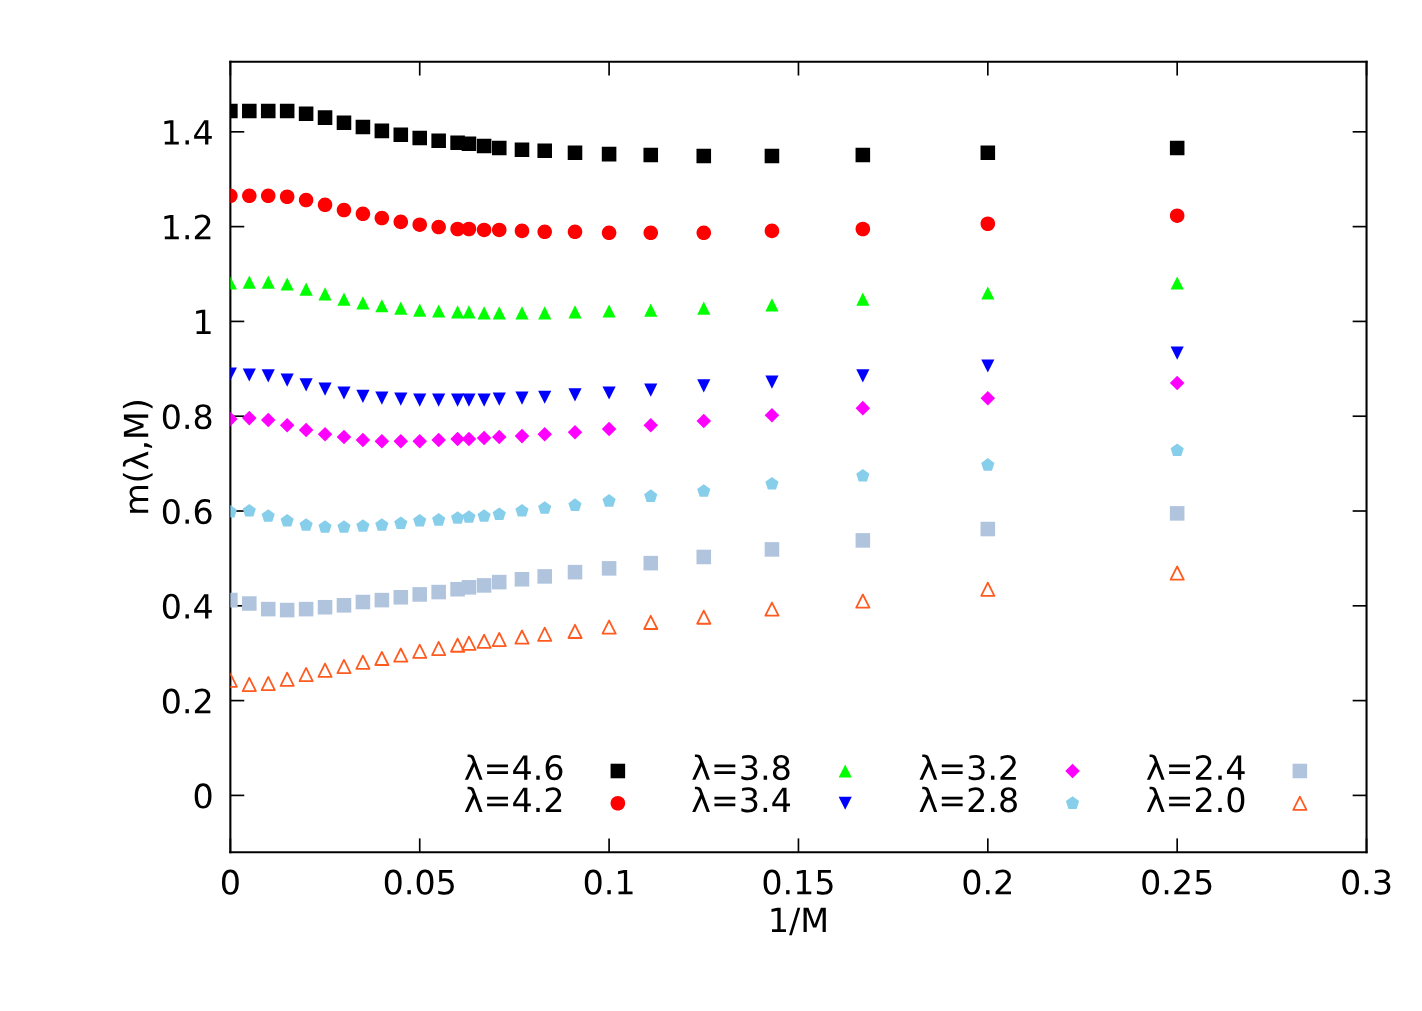  I want to click on x-tick-label: 0.25, so click(1177, 882).